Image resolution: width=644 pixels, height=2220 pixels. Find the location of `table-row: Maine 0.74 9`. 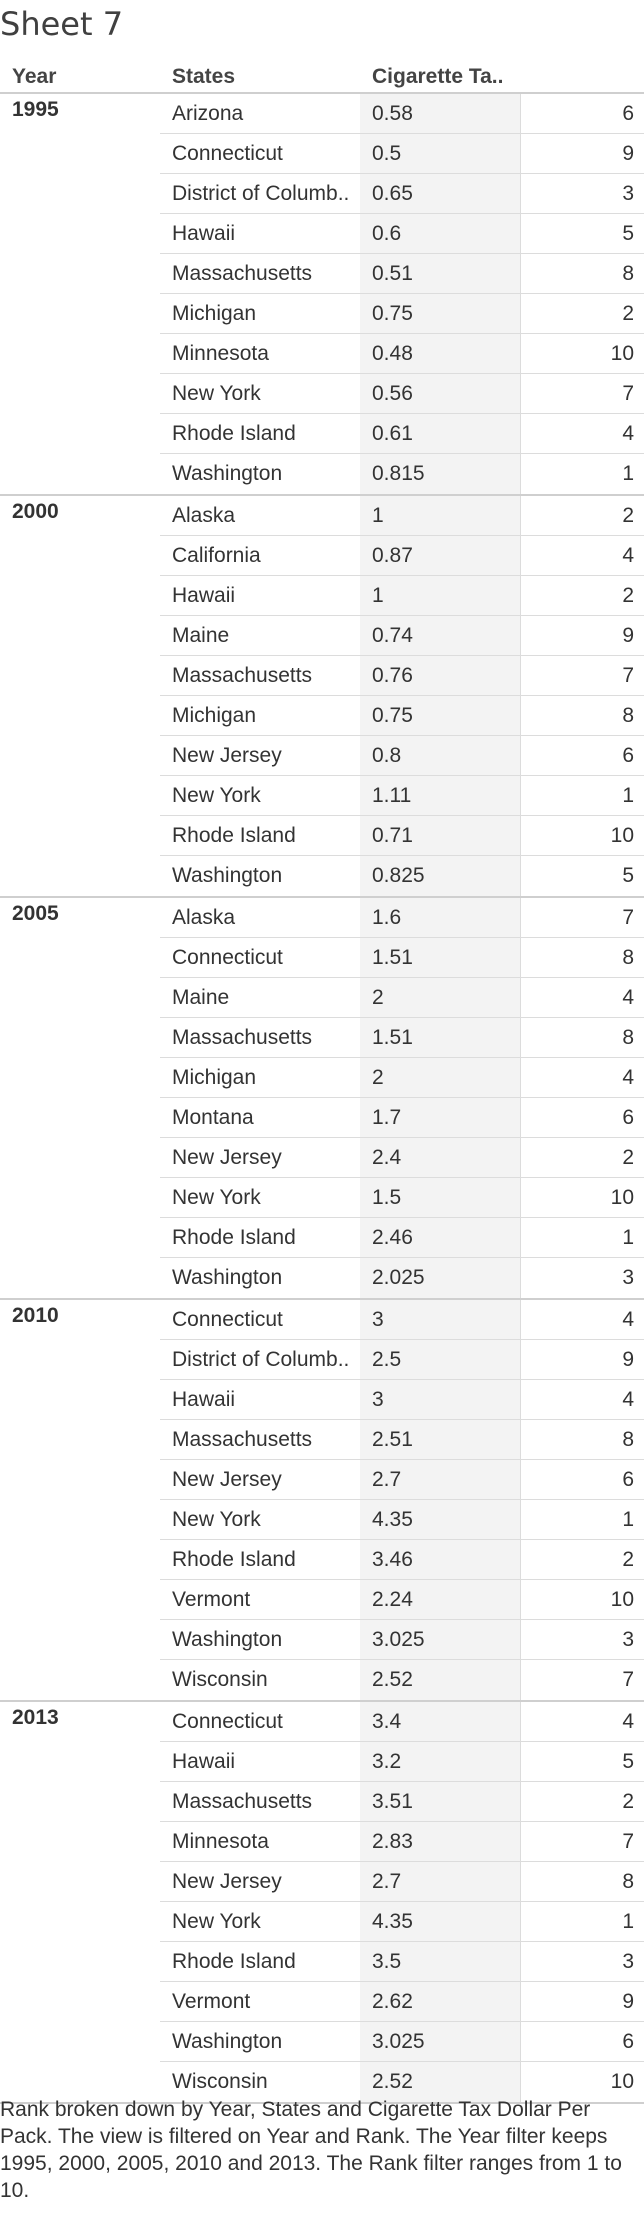

table-row: Maine 0.74 9 is located at coordinates (322, 636).